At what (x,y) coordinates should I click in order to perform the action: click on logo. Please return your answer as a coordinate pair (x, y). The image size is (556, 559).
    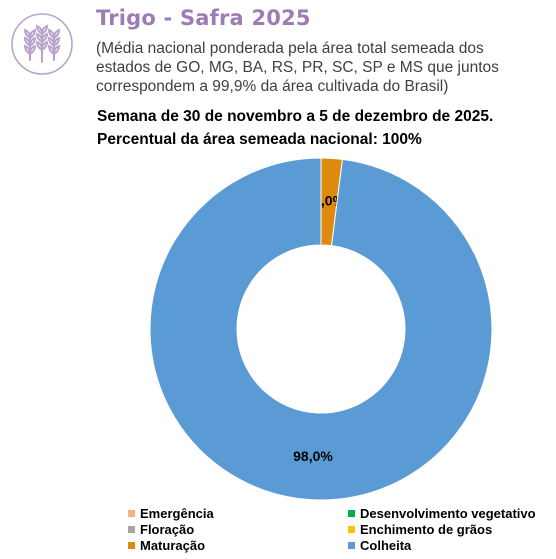
    Looking at the image, I should click on (42, 44).